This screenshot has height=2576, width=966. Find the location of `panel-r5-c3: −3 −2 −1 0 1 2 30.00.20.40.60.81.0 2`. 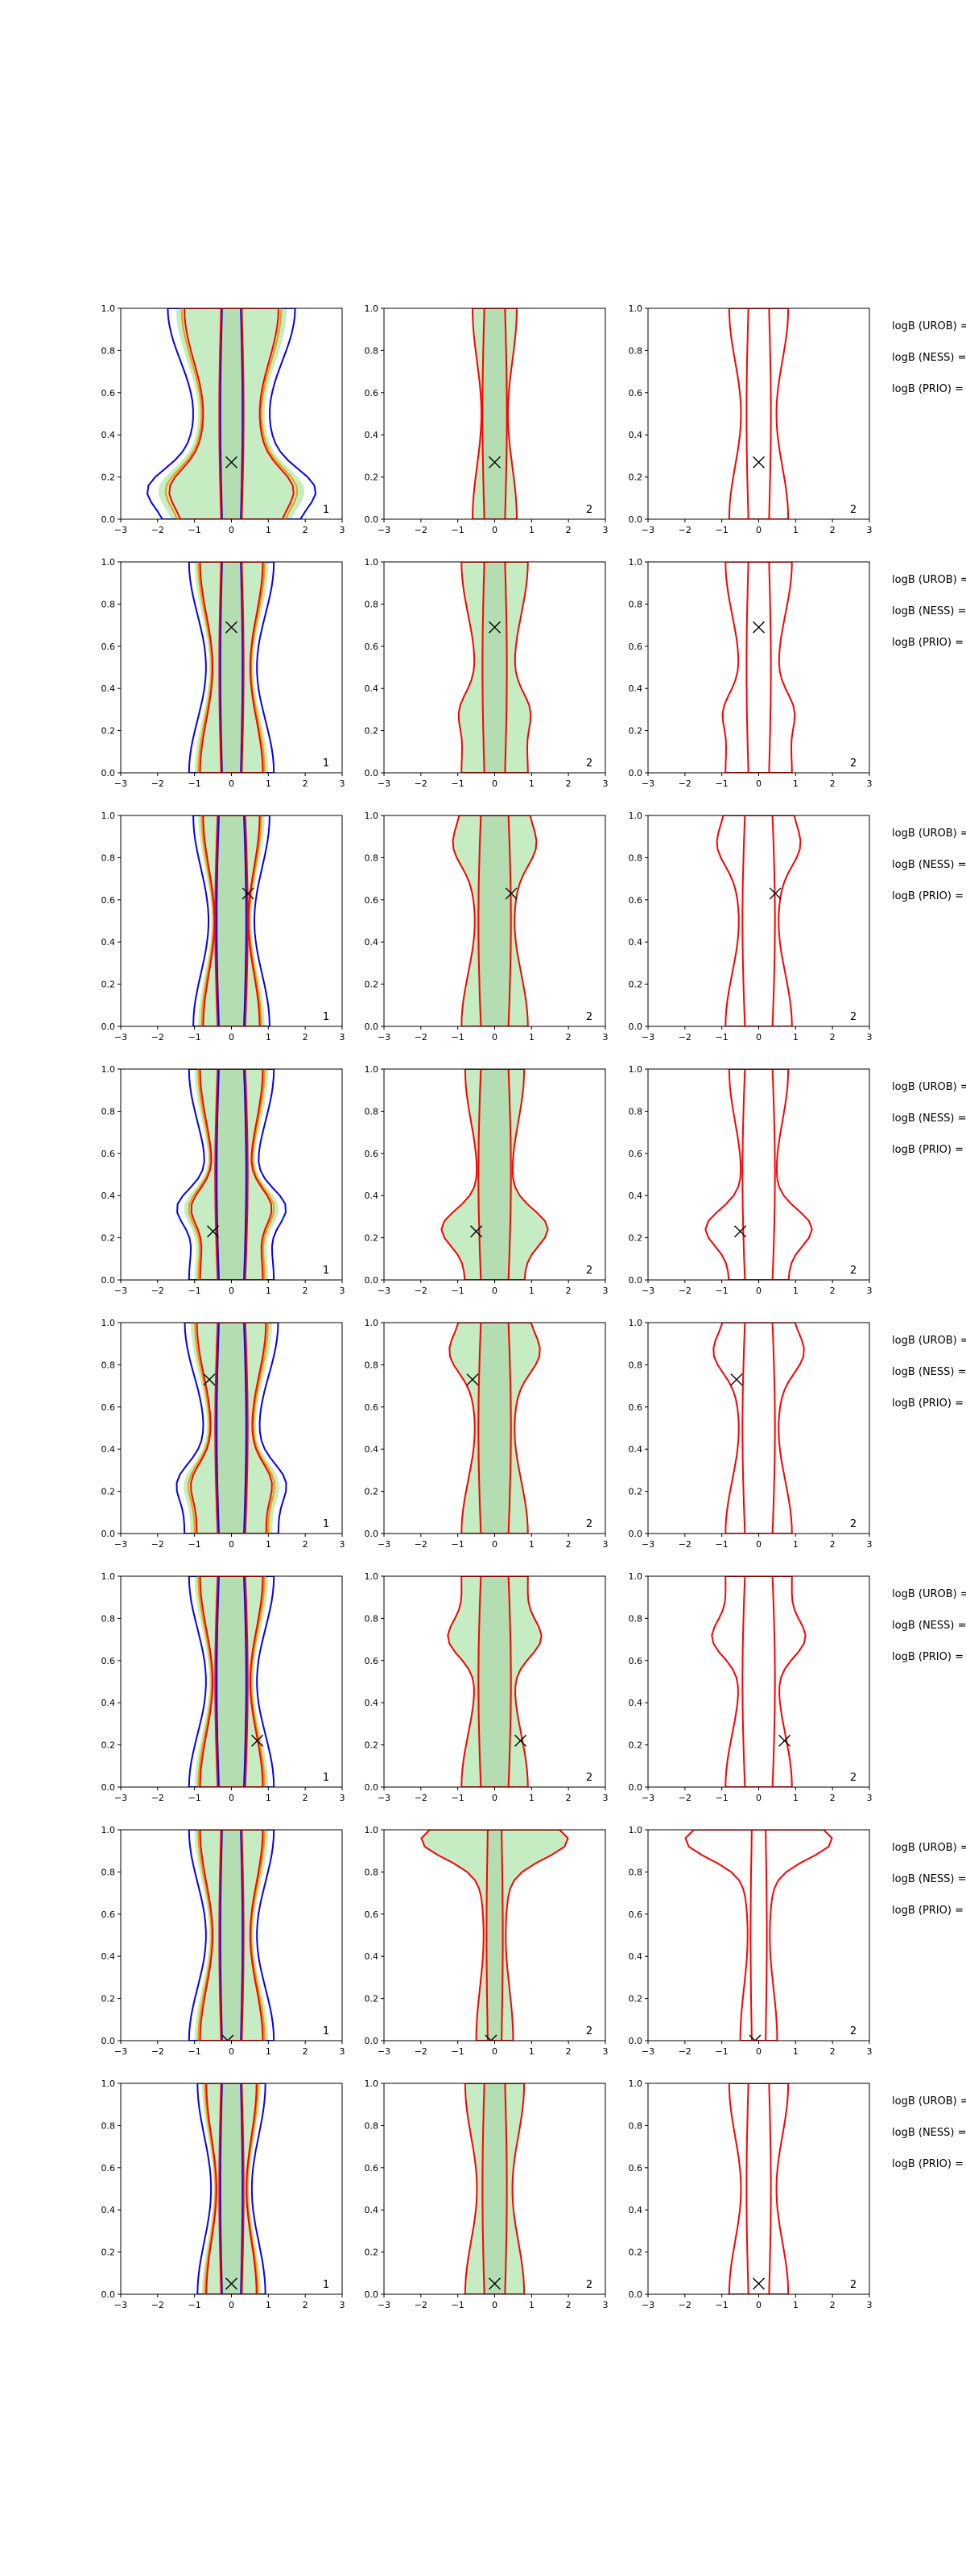

panel-r5-c3: −3 −2 −1 0 1 2 30.00.20.40.60.81.0 2 is located at coordinates (751, 1434).